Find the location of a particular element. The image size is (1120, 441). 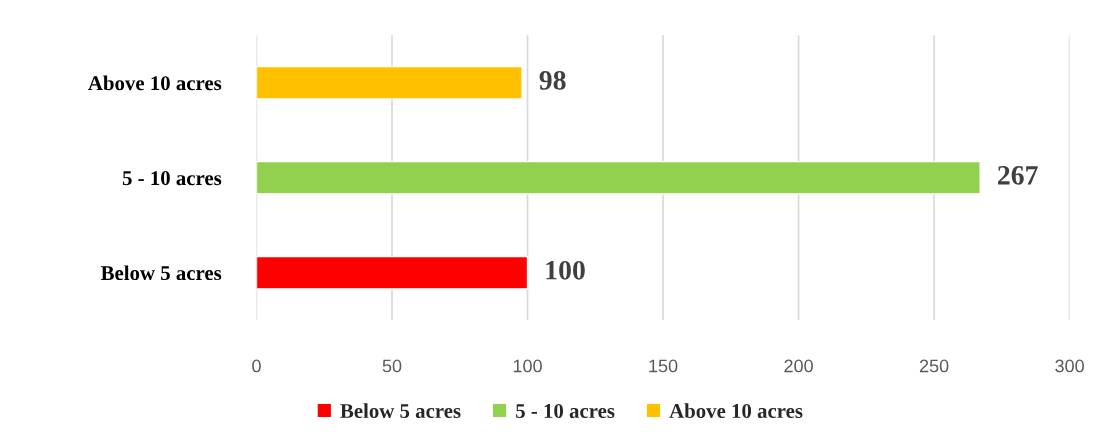

data-label: 98 is located at coordinates (552, 80).